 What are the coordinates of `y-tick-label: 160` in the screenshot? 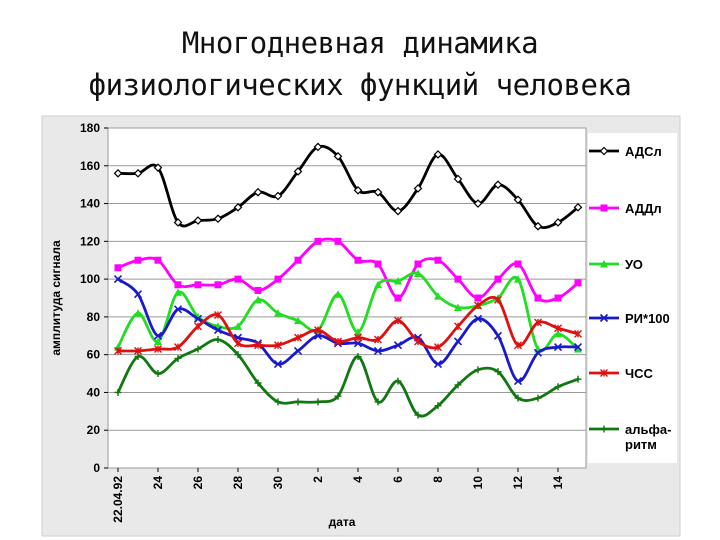 It's located at (90, 166).